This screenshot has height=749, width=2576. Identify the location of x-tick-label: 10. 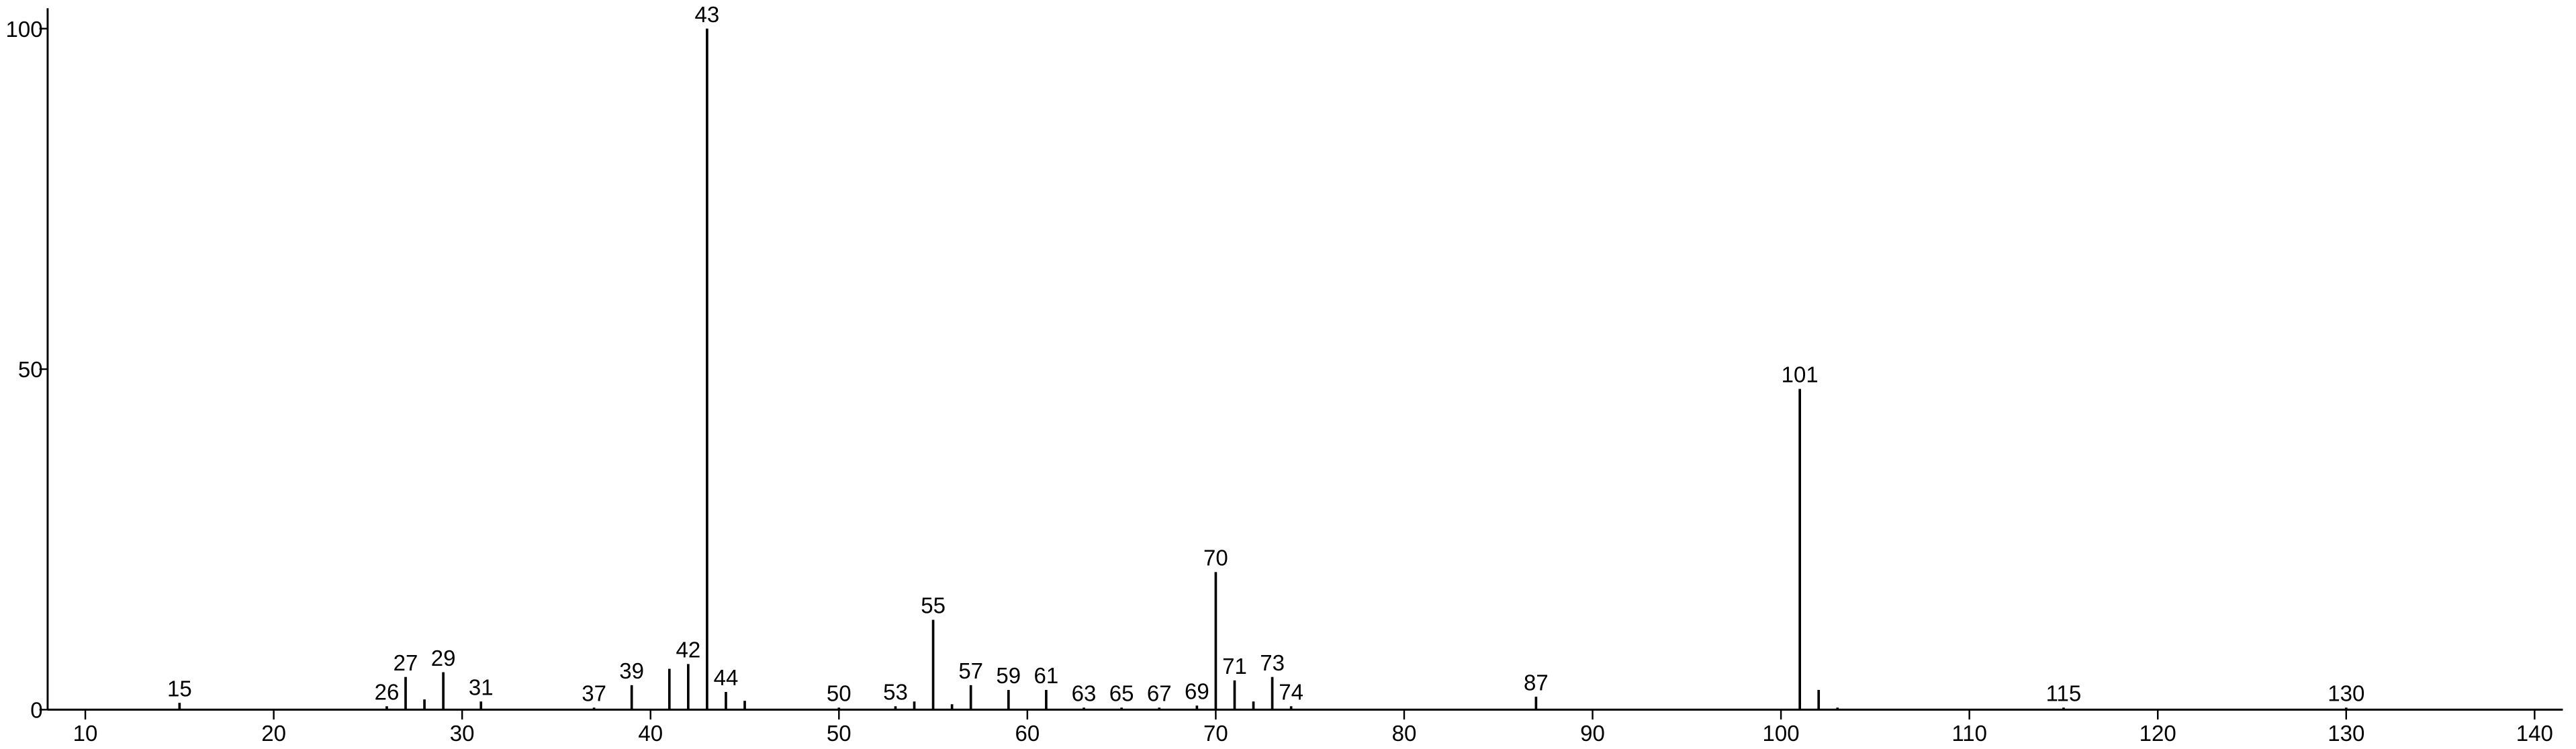
(85, 734).